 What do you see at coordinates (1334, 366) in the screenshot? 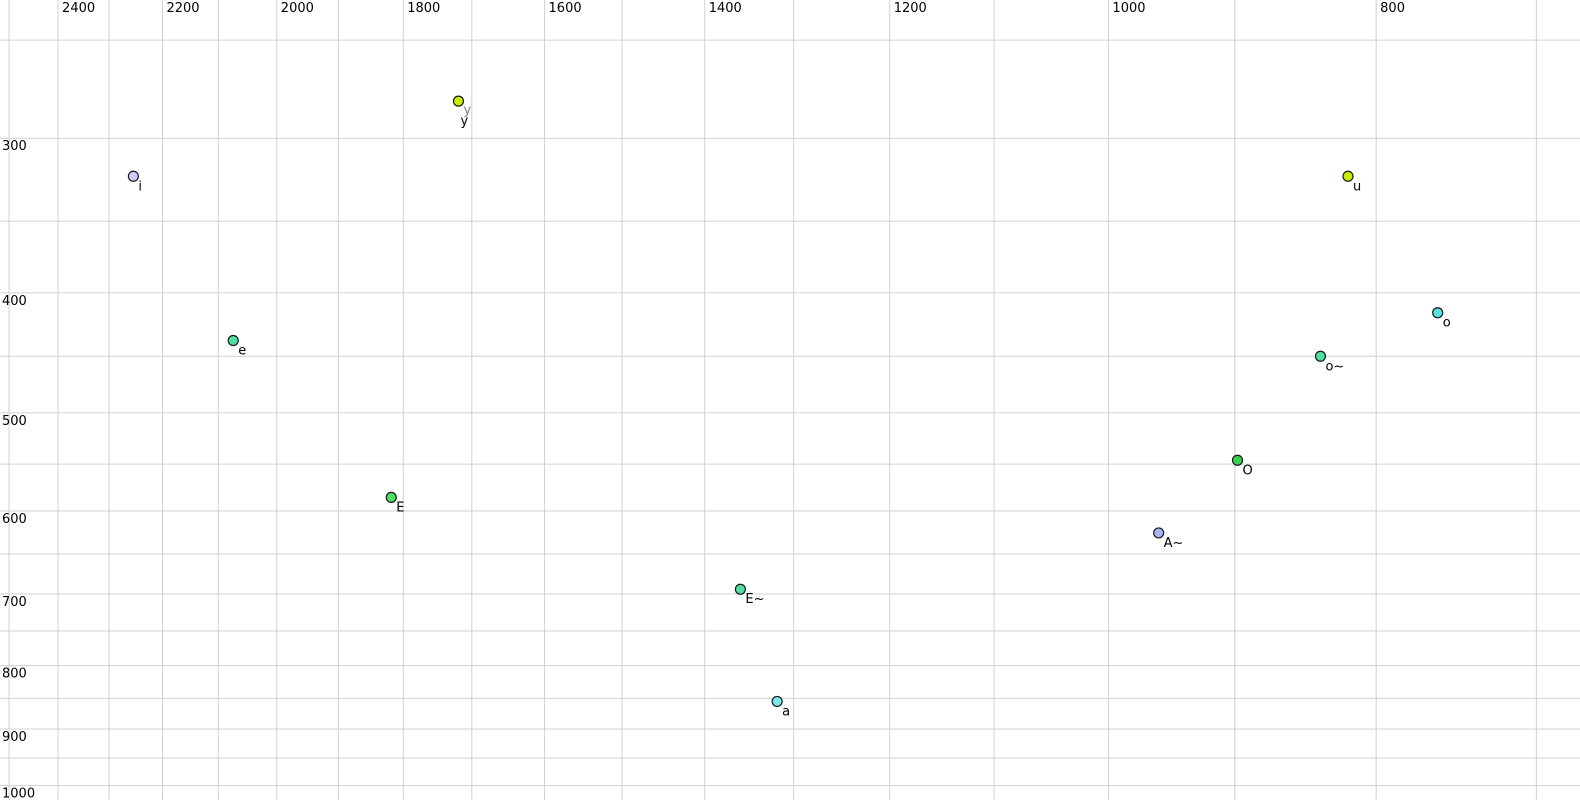
I see `data-point-label-o~: o~` at bounding box center [1334, 366].